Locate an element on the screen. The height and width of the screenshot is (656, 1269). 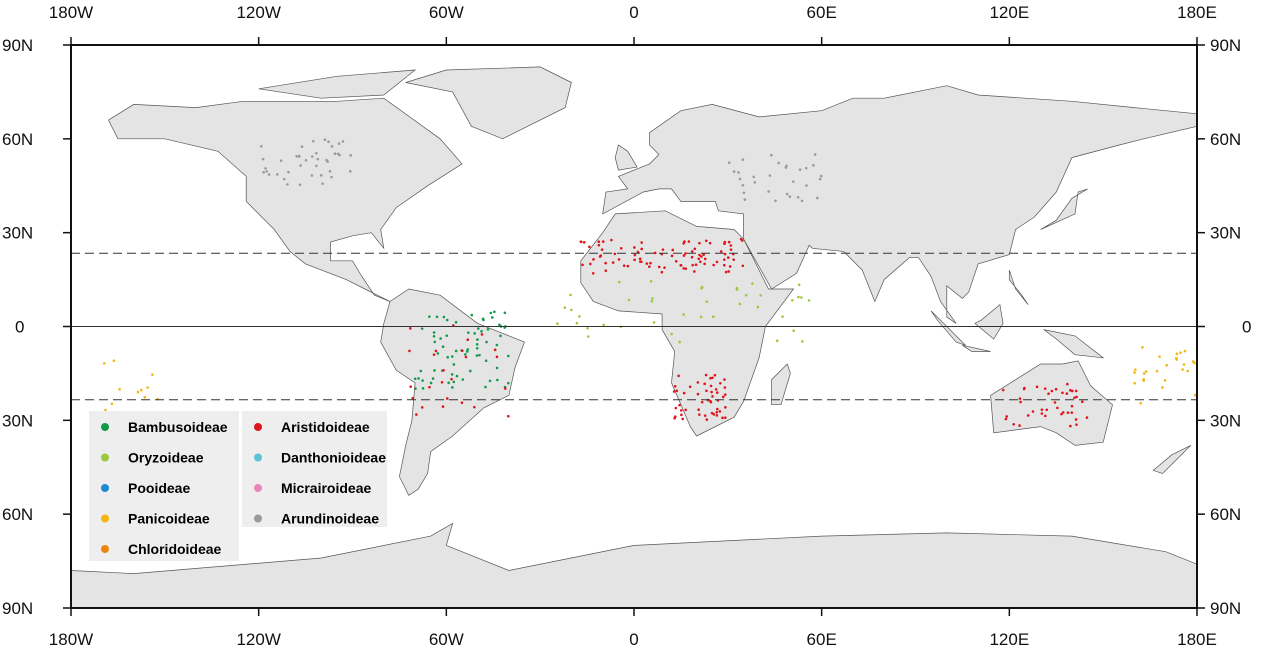
lat-label-right: 0 is located at coordinates (1246, 327).